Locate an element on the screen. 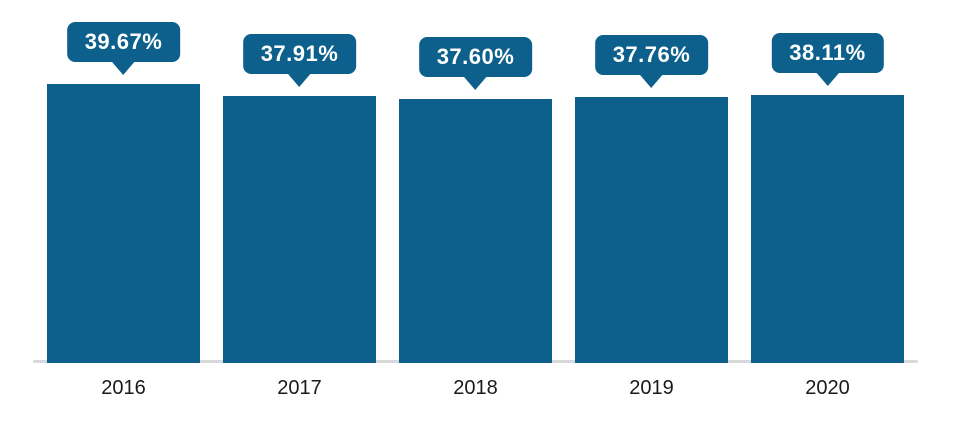 Image resolution: width=960 pixels, height=421 pixels. callout-box: 39.67% is located at coordinates (123, 42).